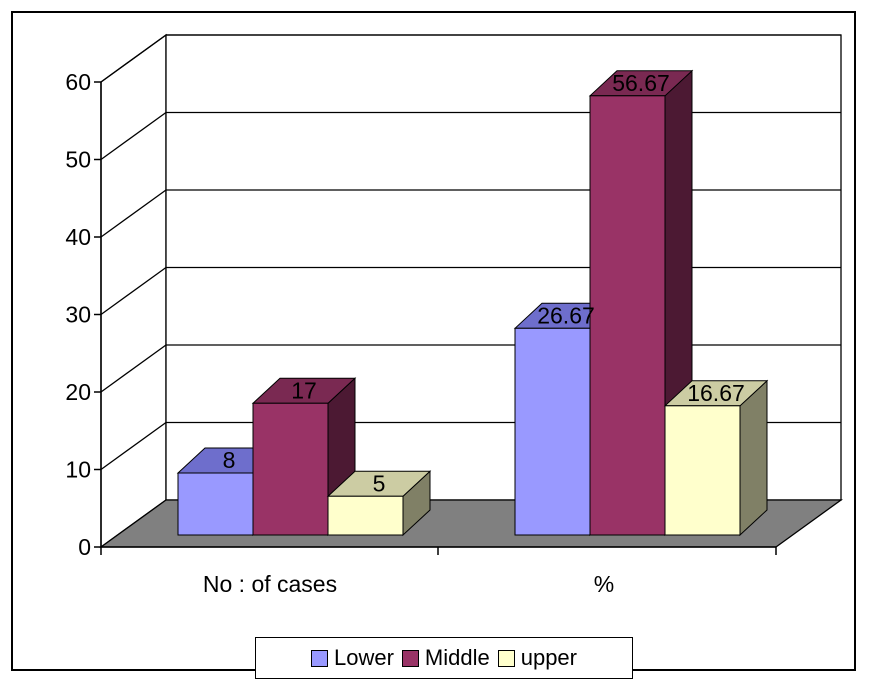 This screenshot has height=682, width=869. I want to click on legend-swatch-upper, so click(506, 658).